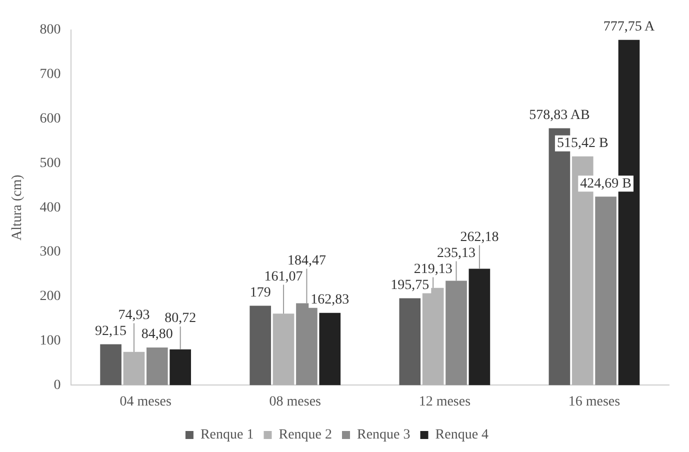 The height and width of the screenshot is (452, 689). I want to click on legend-label: Renque 4, so click(462, 435).